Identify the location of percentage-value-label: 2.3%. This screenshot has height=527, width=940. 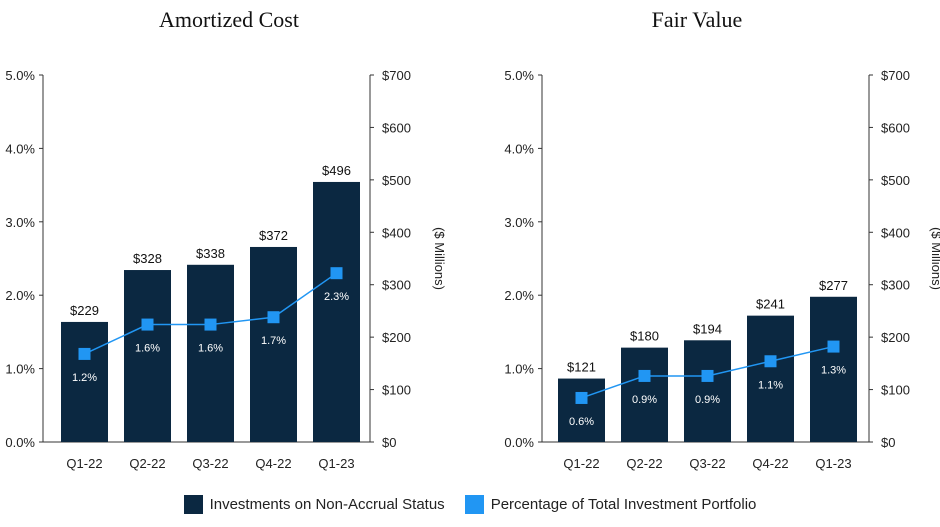
(336, 297).